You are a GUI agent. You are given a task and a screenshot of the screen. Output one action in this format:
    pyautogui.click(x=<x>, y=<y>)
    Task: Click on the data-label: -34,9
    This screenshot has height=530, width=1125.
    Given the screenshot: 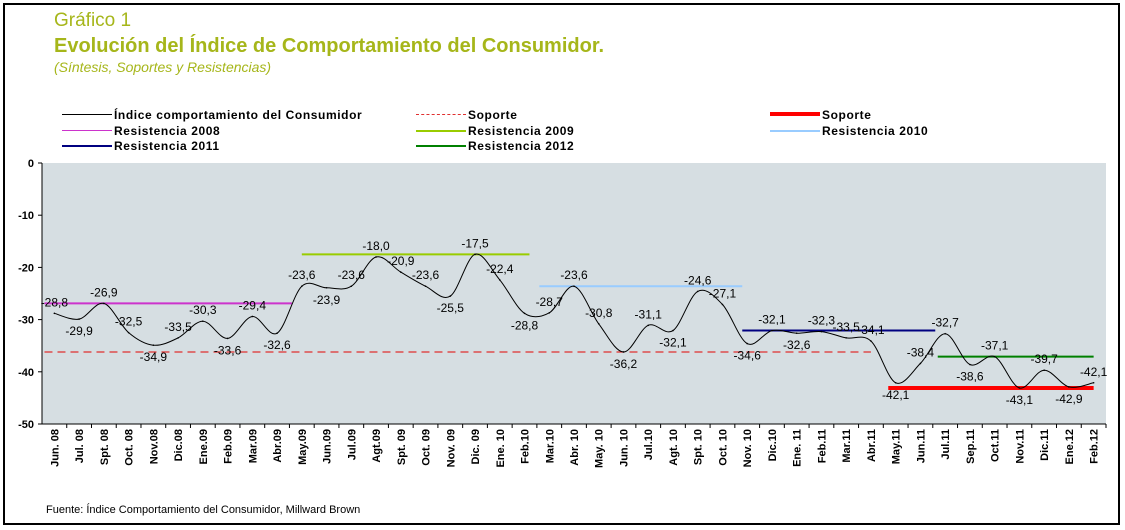 What is the action you would take?
    pyautogui.click(x=154, y=357)
    